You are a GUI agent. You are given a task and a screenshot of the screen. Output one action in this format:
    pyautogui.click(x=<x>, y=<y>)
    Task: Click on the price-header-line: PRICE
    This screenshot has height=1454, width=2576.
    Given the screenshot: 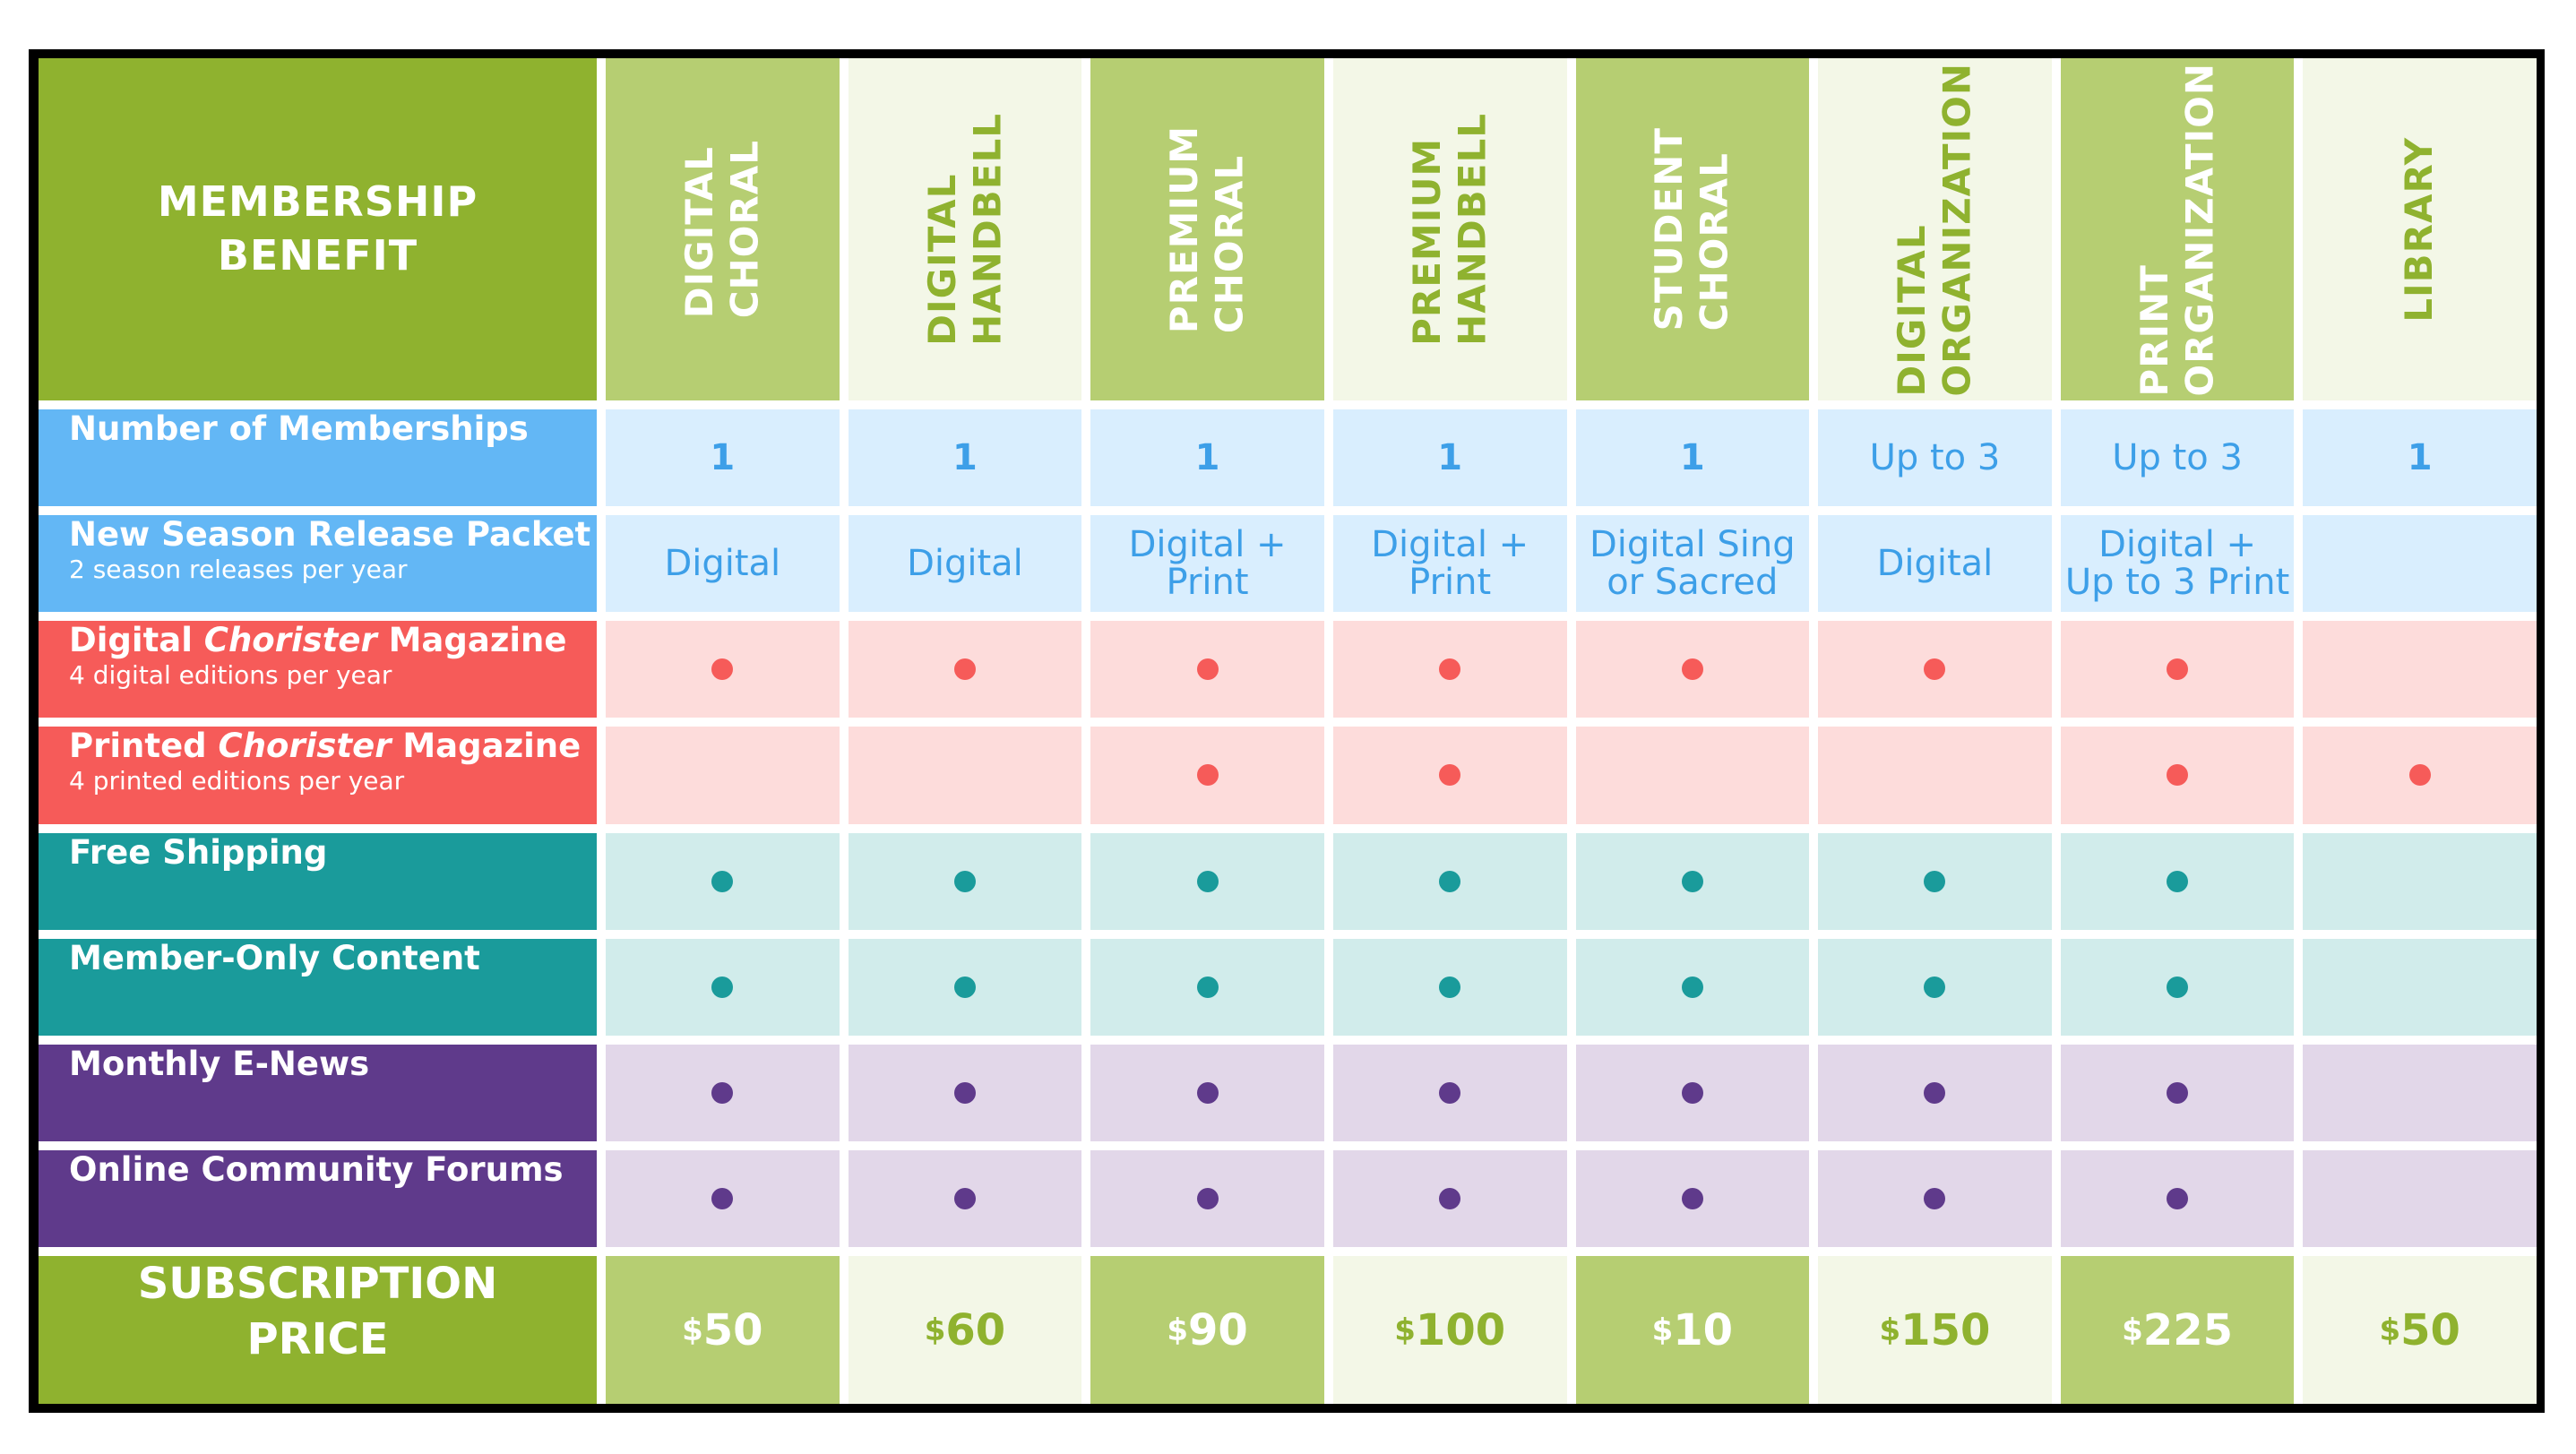 What is the action you would take?
    pyautogui.click(x=317, y=1339)
    